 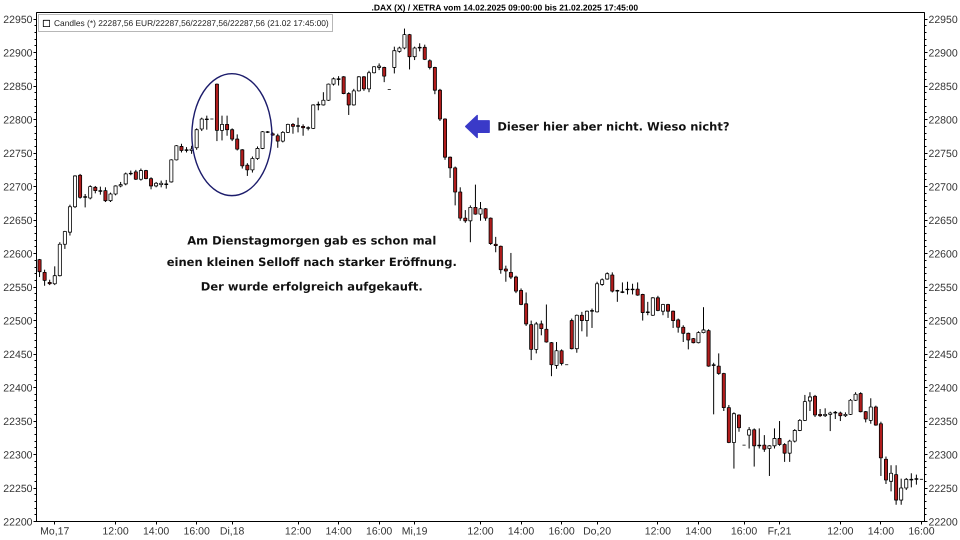 I want to click on y-tick-label: 22700, so click(x=18, y=188).